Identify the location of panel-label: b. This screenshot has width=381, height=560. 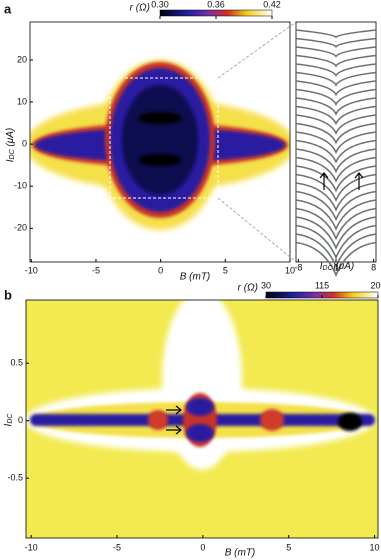
(8, 294).